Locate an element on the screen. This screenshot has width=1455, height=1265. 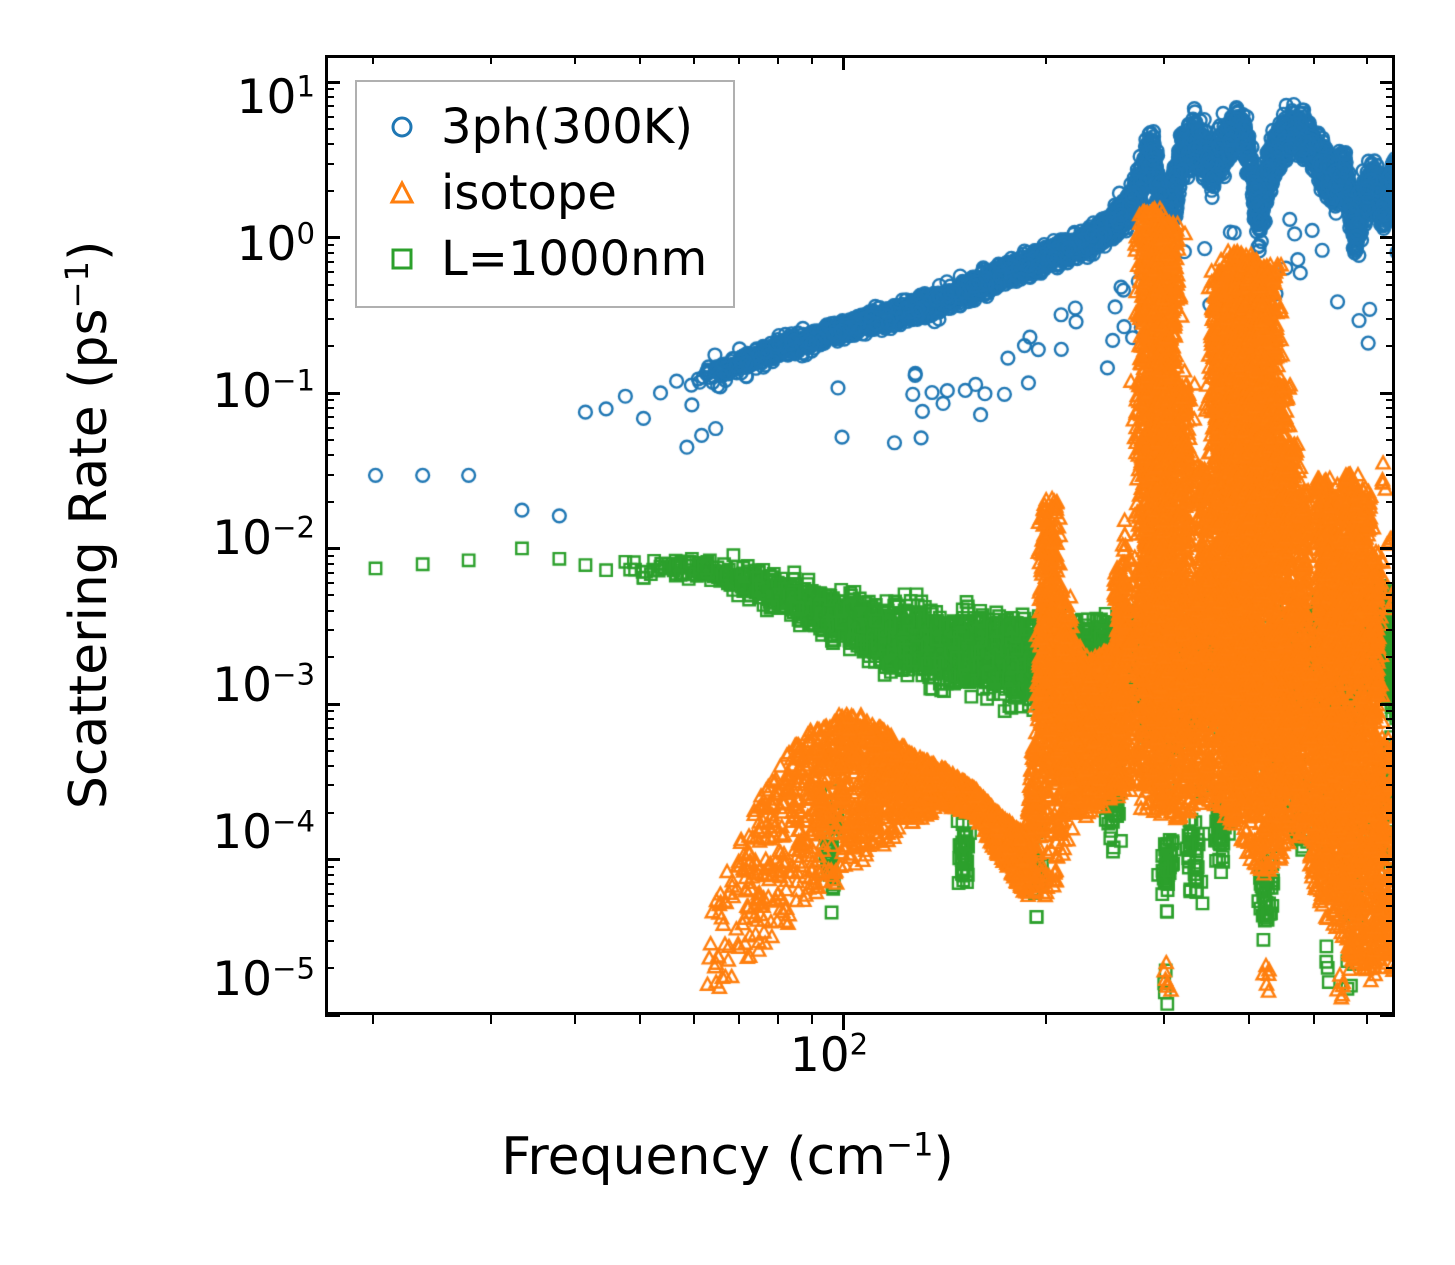
y-tick-major-1e1 is located at coordinates (332, 82).